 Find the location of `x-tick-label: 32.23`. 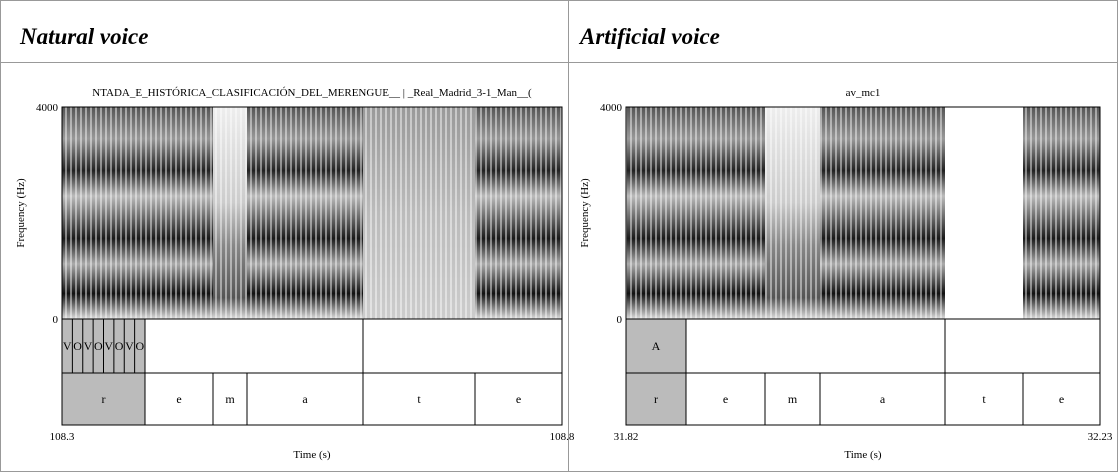

x-tick-label: 32.23 is located at coordinates (1100, 437).